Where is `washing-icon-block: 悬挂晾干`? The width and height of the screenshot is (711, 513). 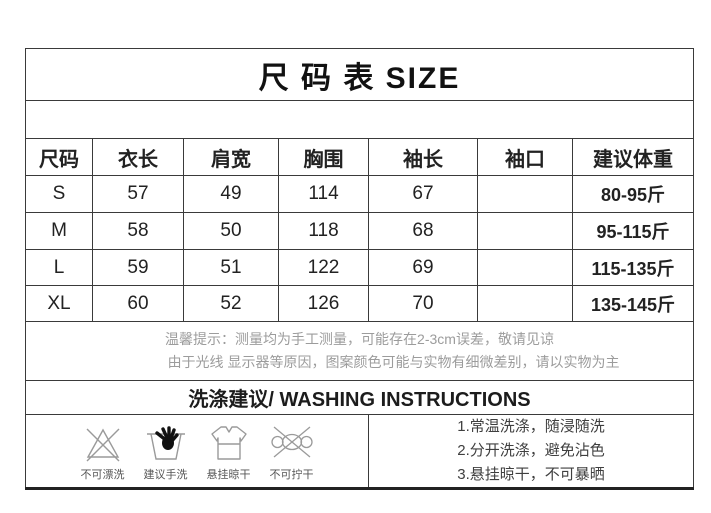
washing-icon-block: 悬挂晾干 is located at coordinates (229, 451).